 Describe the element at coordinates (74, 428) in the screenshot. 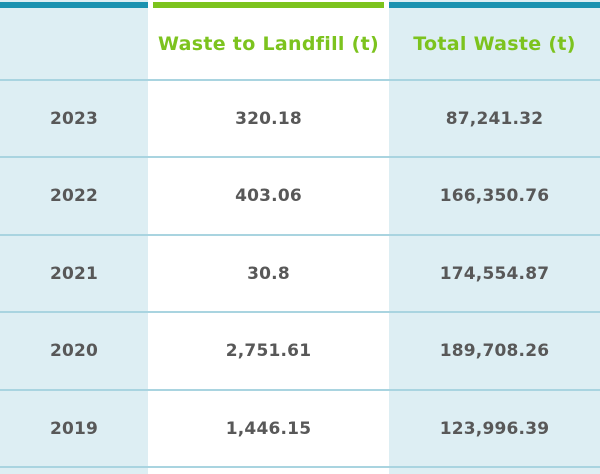

I see `table-row-year: 2019` at that location.